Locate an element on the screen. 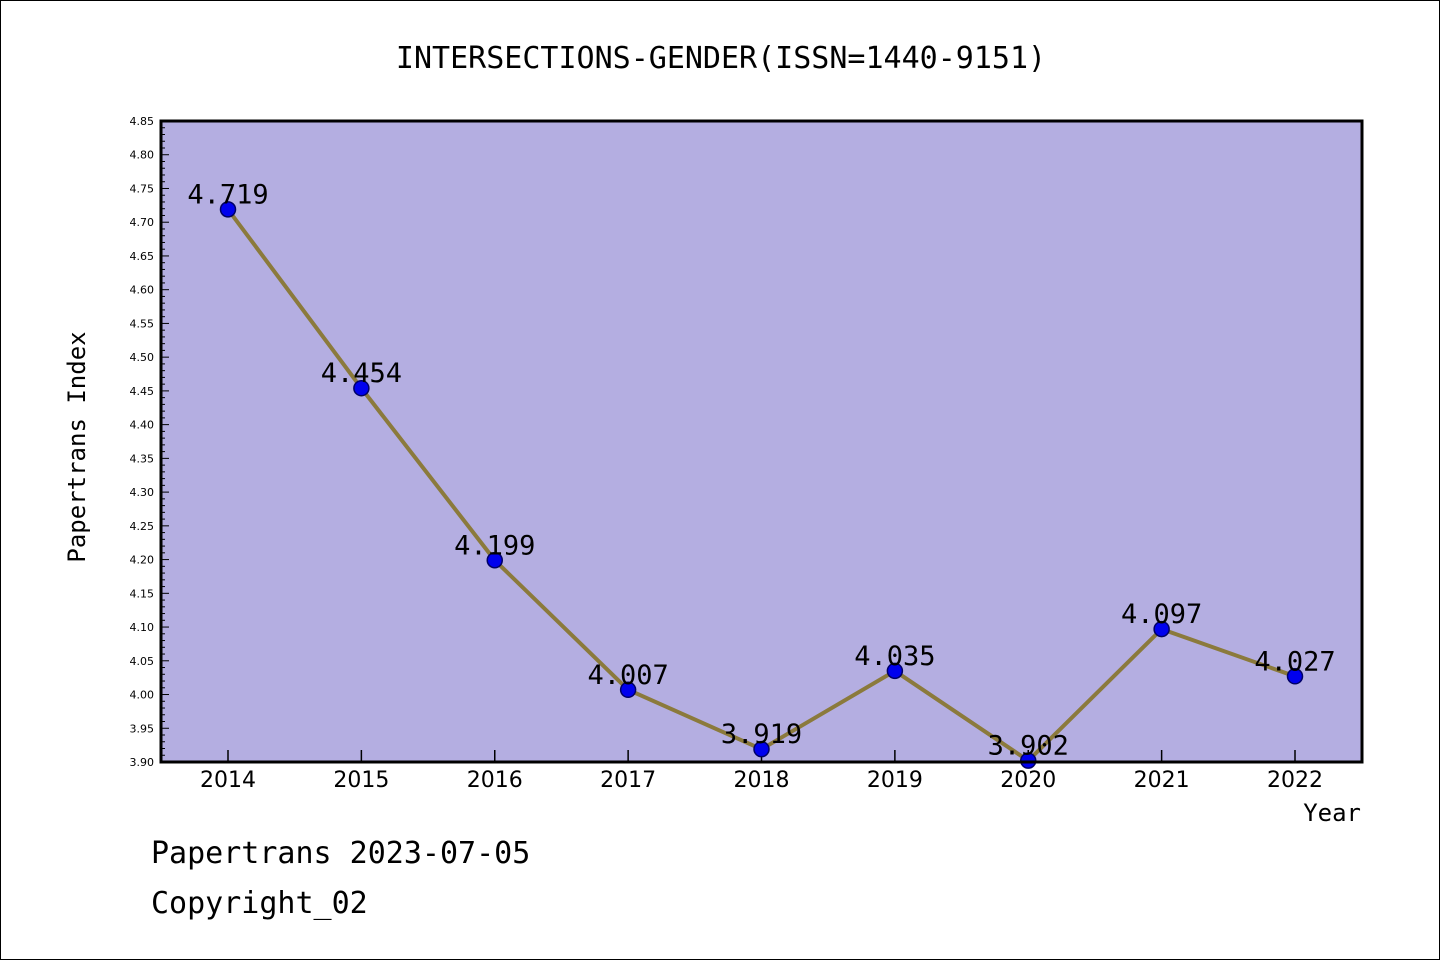 The height and width of the screenshot is (961, 1440). y-tick-label: 4.55 is located at coordinates (142, 323).